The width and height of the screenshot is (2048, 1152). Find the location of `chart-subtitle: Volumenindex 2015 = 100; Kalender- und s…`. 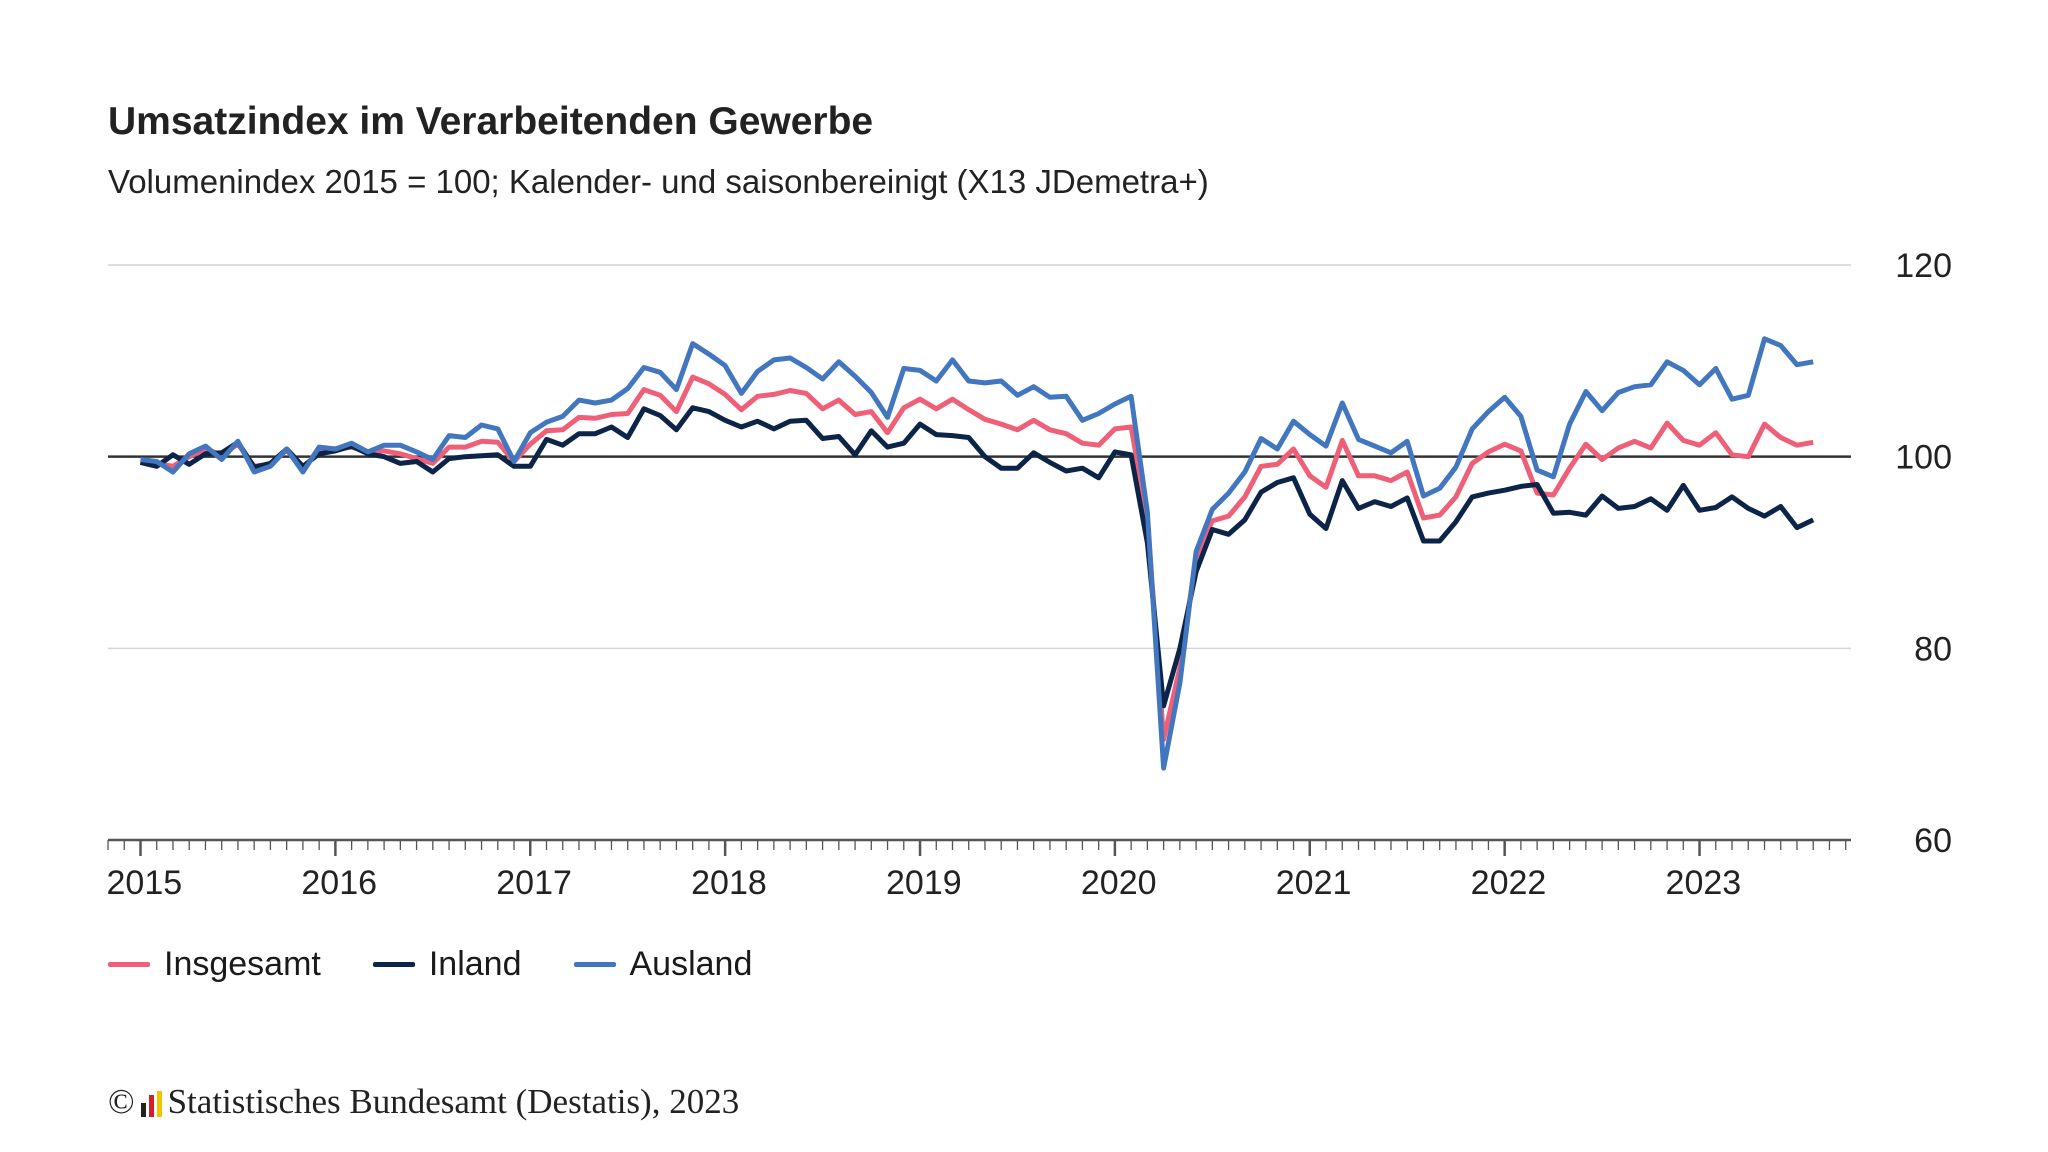

chart-subtitle: Volumenindex 2015 = 100; Kalender- und s… is located at coordinates (658, 181).